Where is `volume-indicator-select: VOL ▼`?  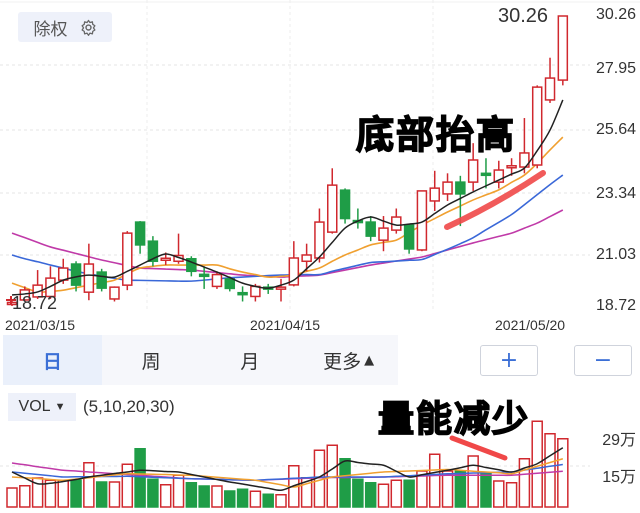 volume-indicator-select: VOL ▼ is located at coordinates (42, 407).